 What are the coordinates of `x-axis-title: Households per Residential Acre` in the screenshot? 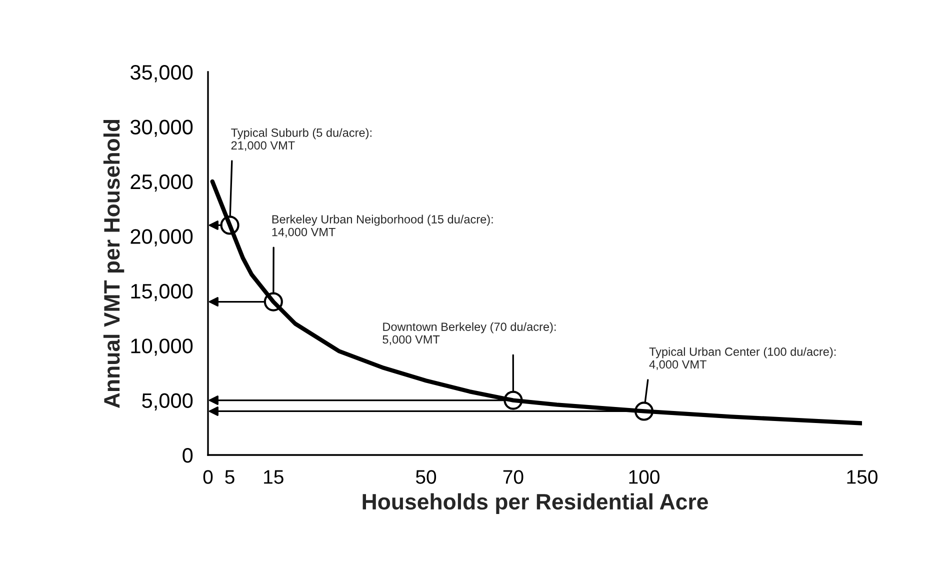 It's located at (535, 503).